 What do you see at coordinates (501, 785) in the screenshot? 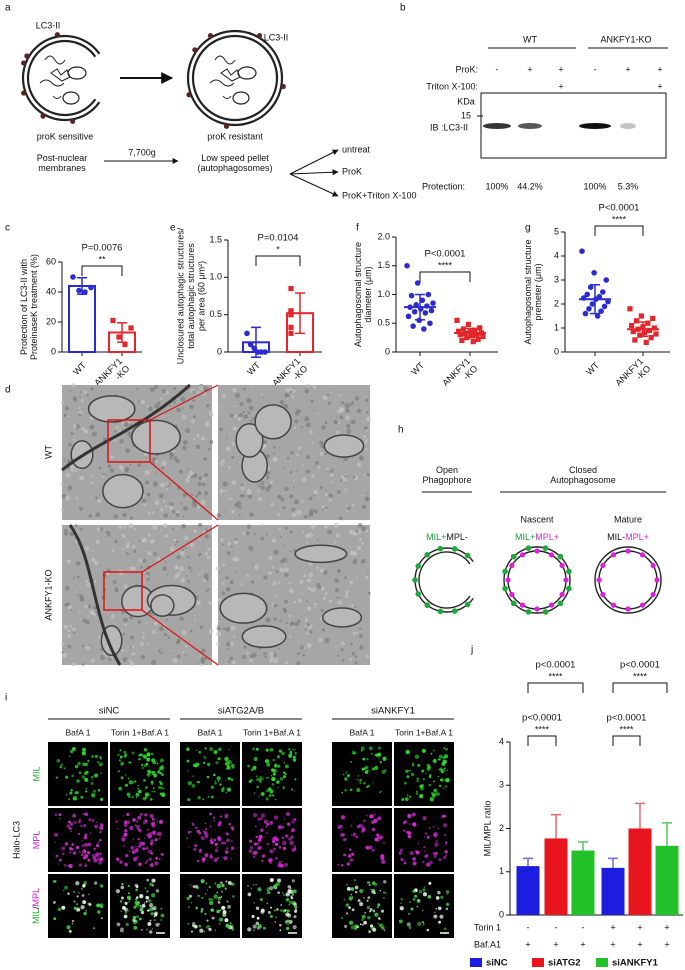
I see `y-tick-label: 3` at bounding box center [501, 785].